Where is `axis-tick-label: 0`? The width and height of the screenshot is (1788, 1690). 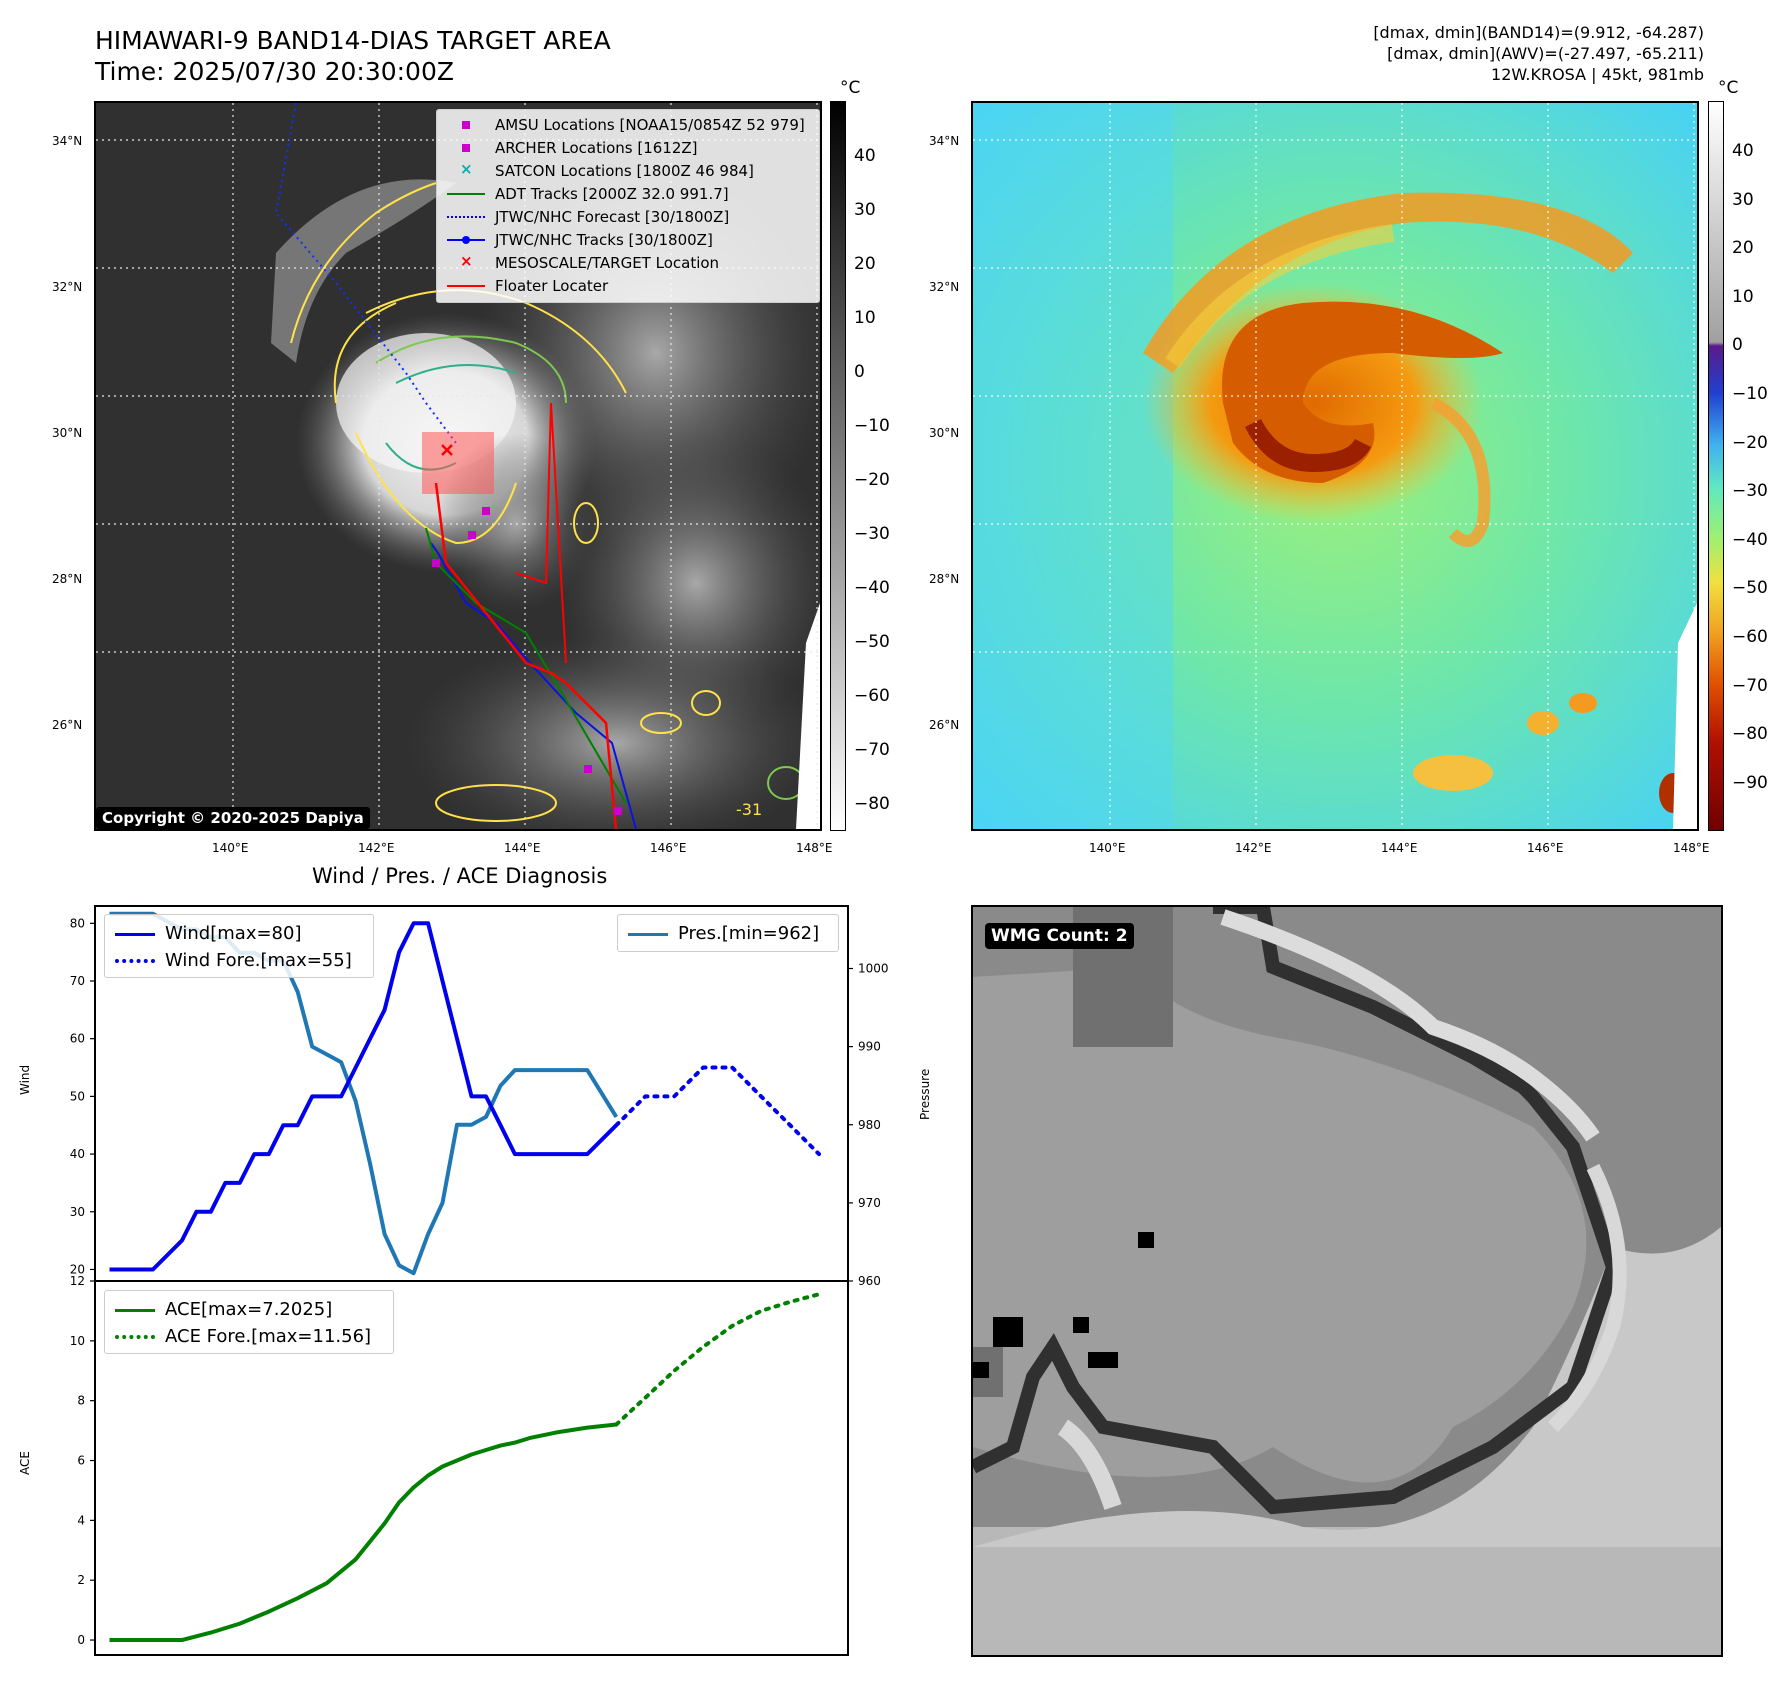 axis-tick-label: 0 is located at coordinates (81, 1640).